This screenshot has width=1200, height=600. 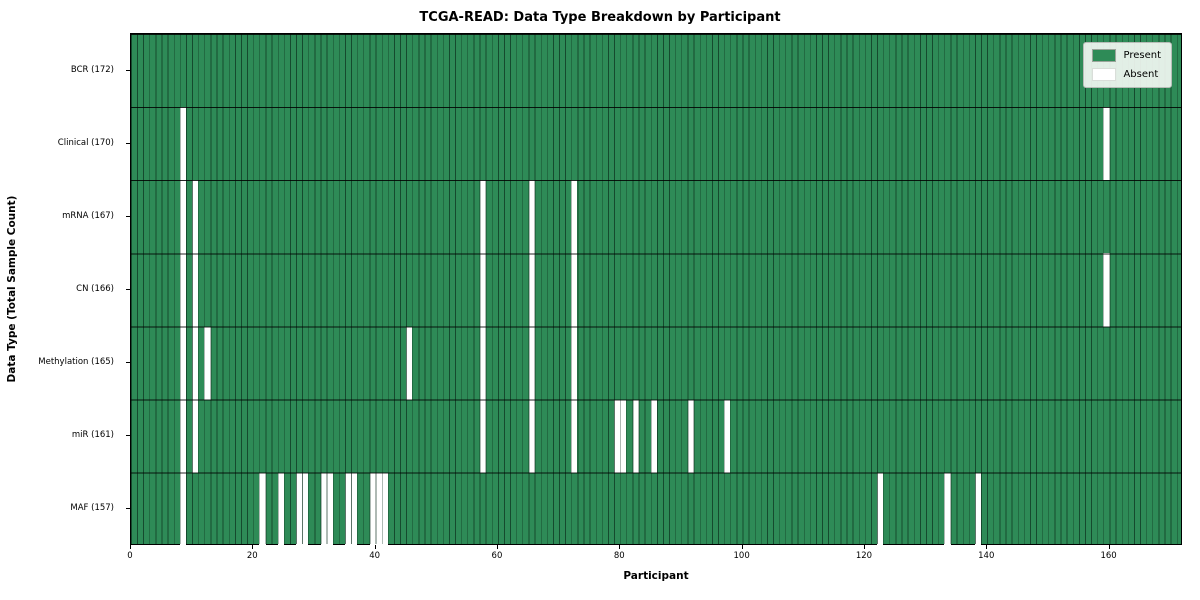 I want to click on x-tick-label: 100, so click(x=741, y=556).